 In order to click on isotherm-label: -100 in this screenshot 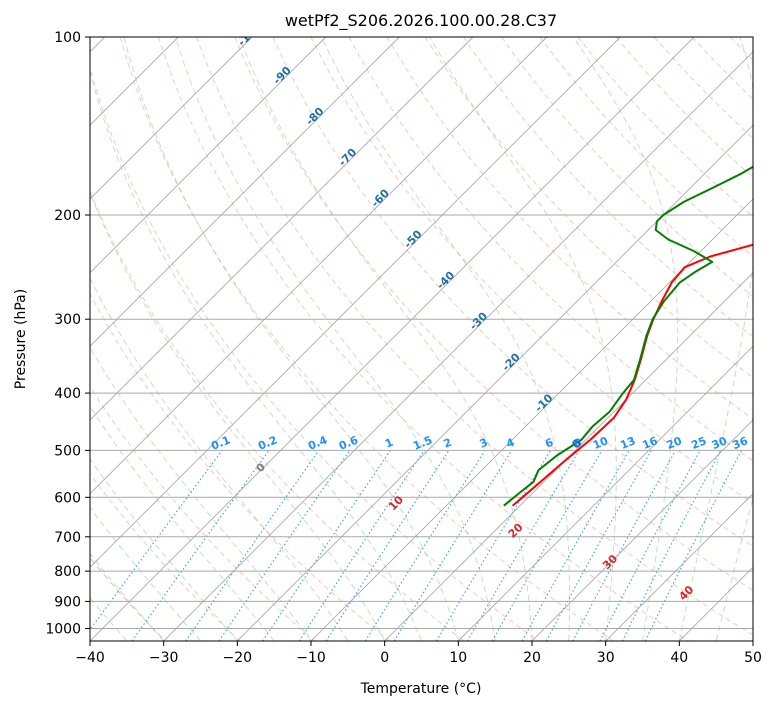, I will do `click(249, 34)`.